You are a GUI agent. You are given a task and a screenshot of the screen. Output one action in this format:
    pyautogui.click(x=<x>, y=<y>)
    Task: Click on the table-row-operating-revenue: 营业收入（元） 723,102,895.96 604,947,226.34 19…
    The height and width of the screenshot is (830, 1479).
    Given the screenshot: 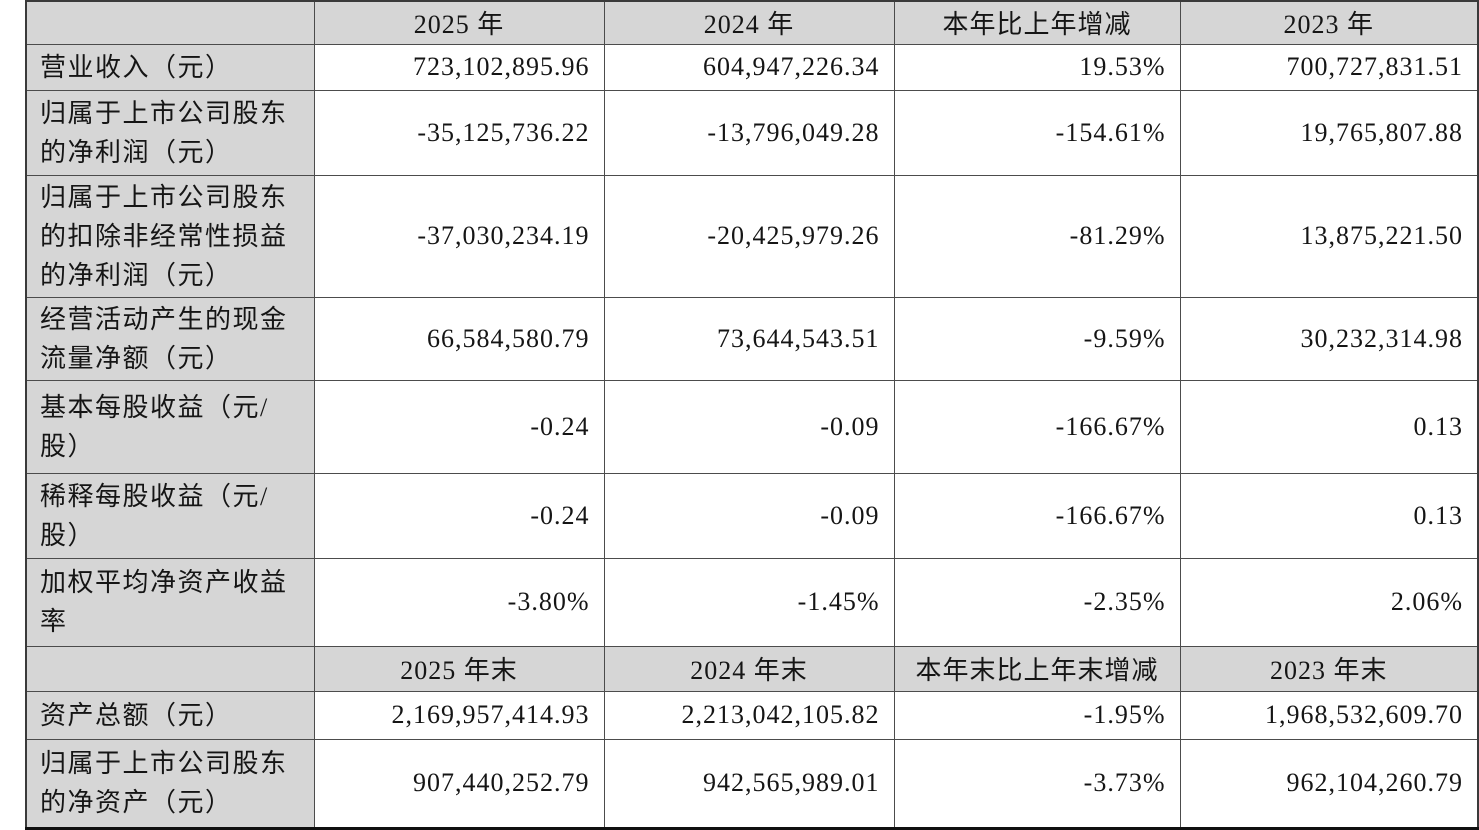 What is the action you would take?
    pyautogui.click(x=752, y=67)
    